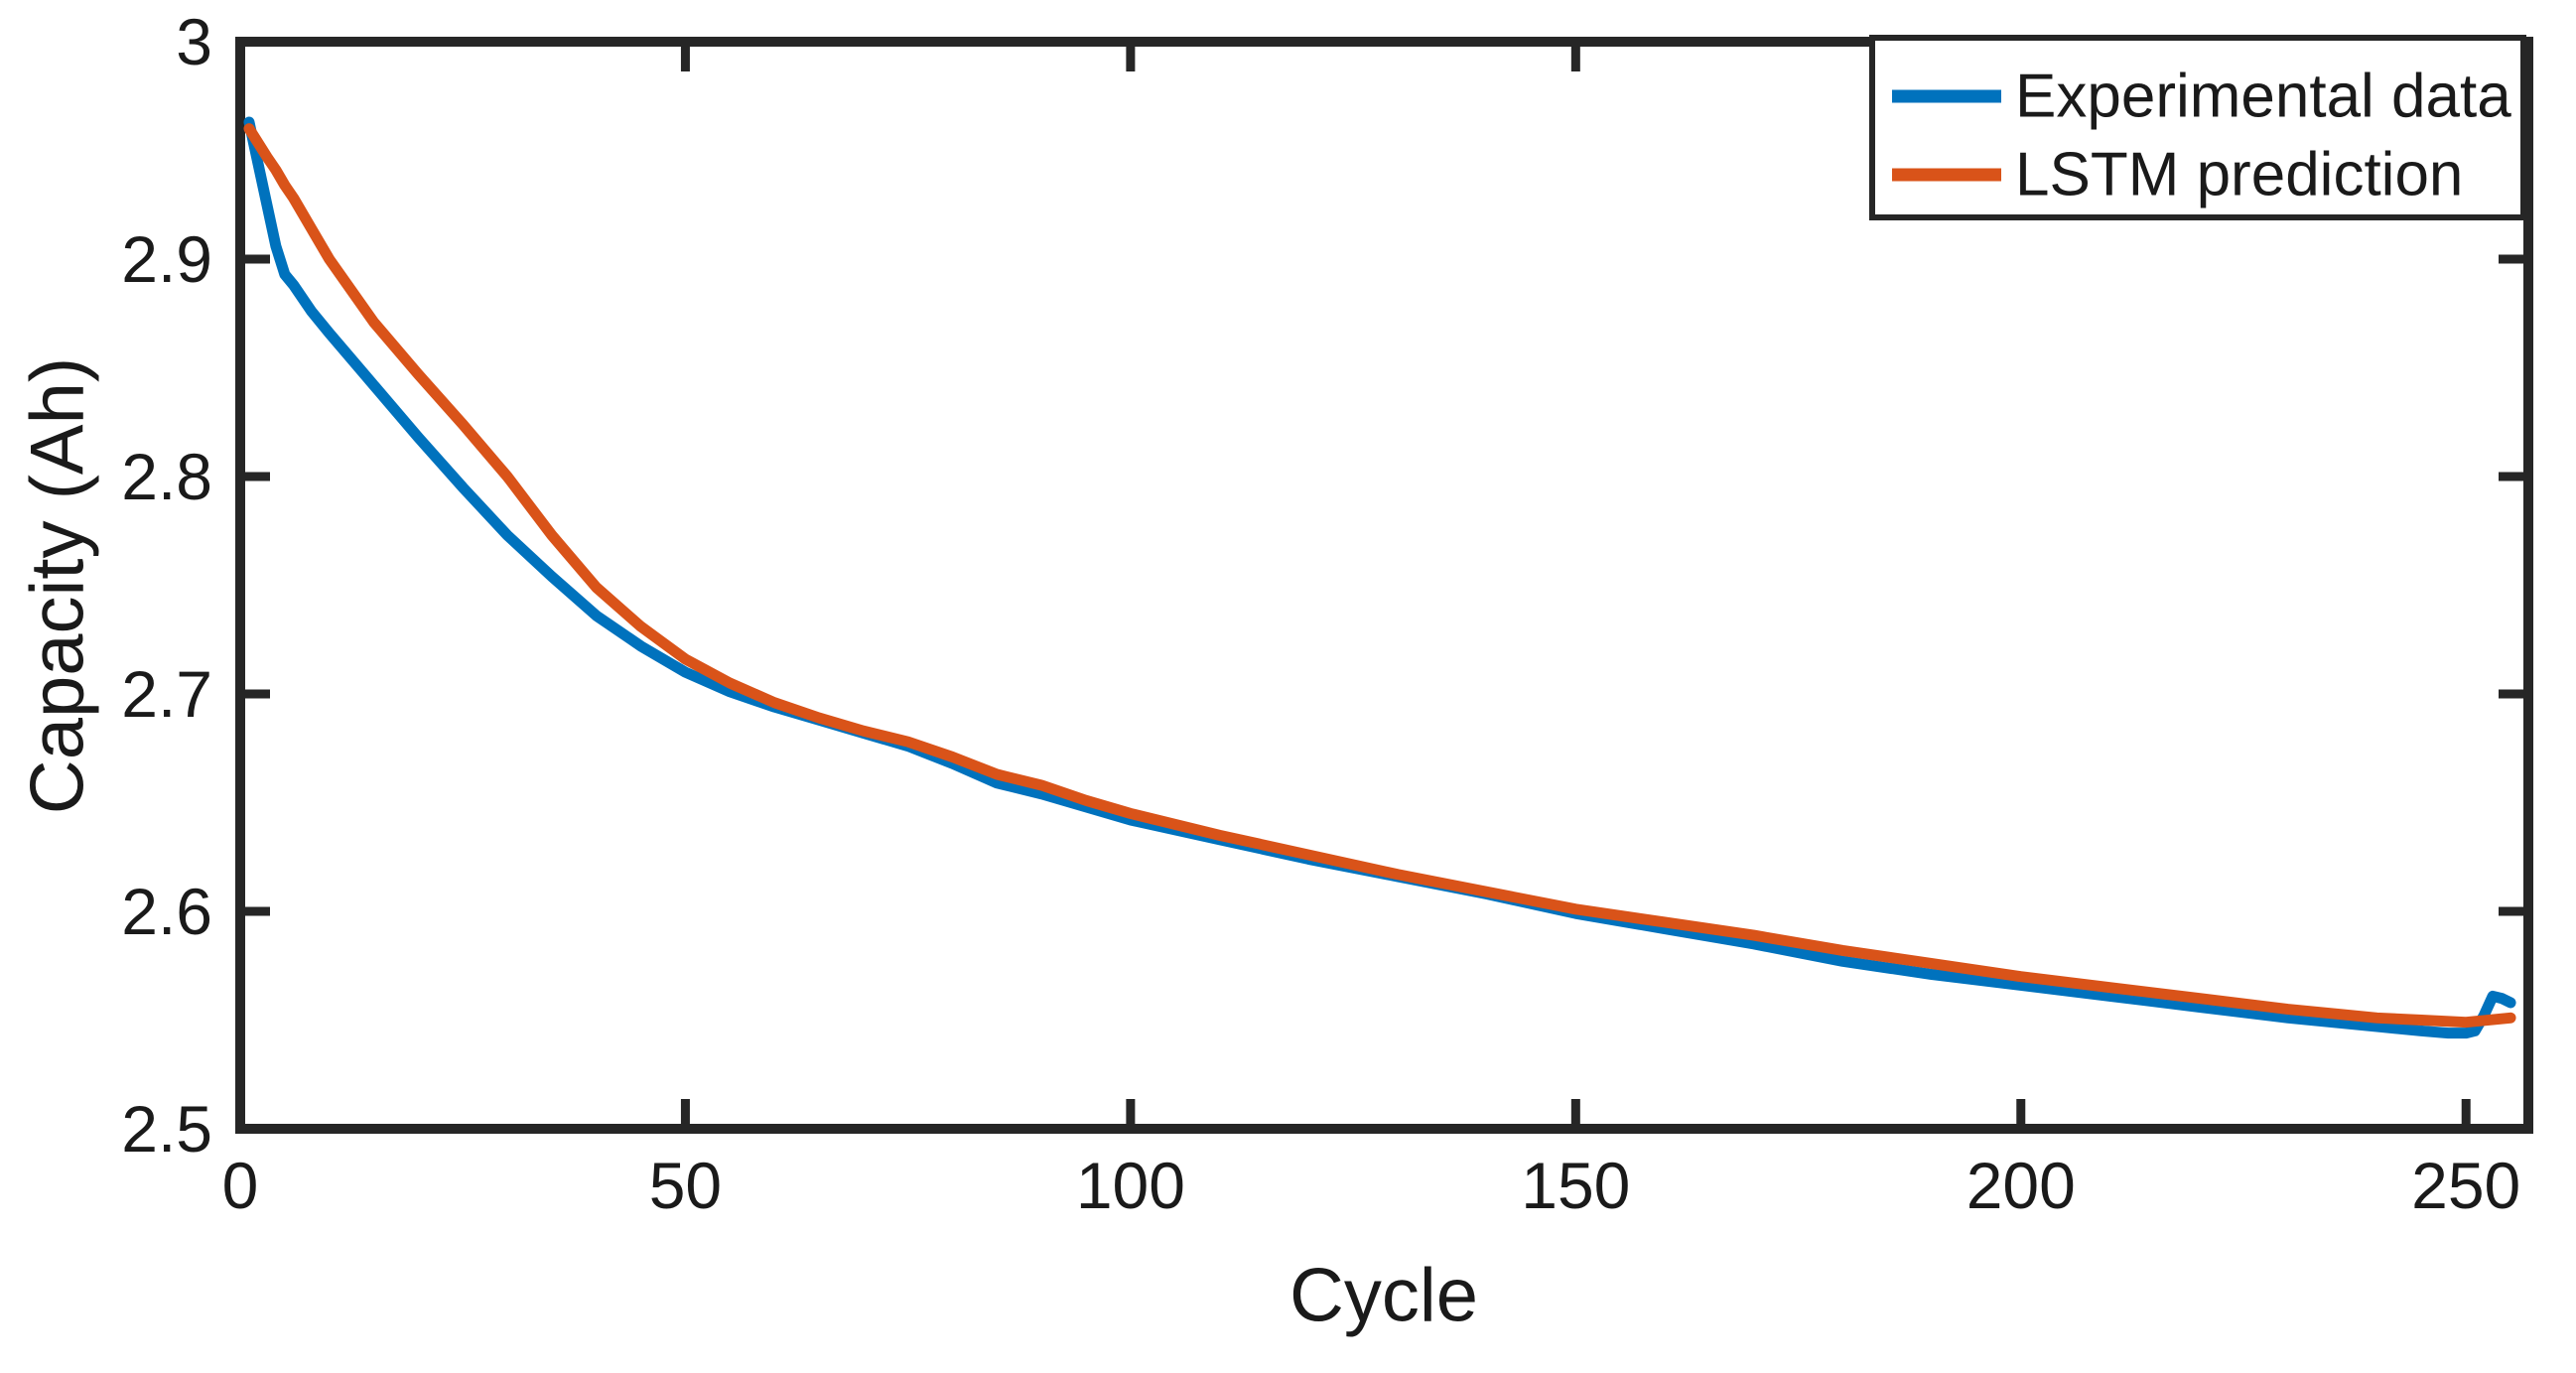 This screenshot has height=1373, width=2576. What do you see at coordinates (166, 259) in the screenshot?
I see `y-tick-label: 2.9` at bounding box center [166, 259].